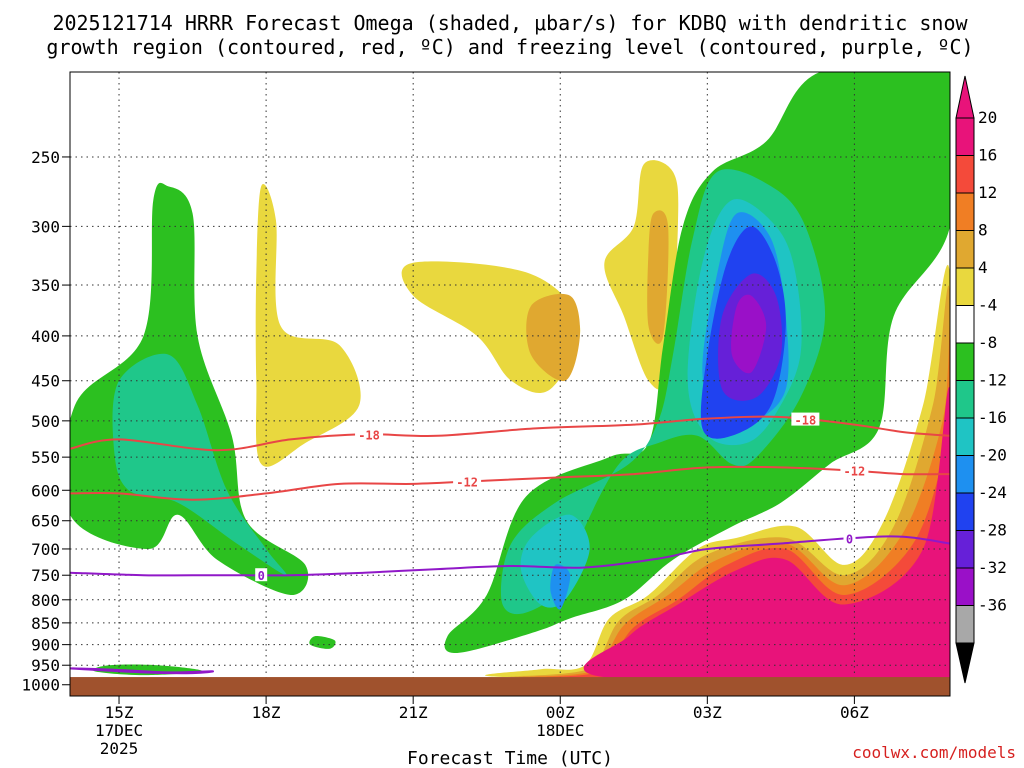 This screenshot has height=768, width=1024. I want to click on x-tick-year-15Z: 2025, so click(119, 748).